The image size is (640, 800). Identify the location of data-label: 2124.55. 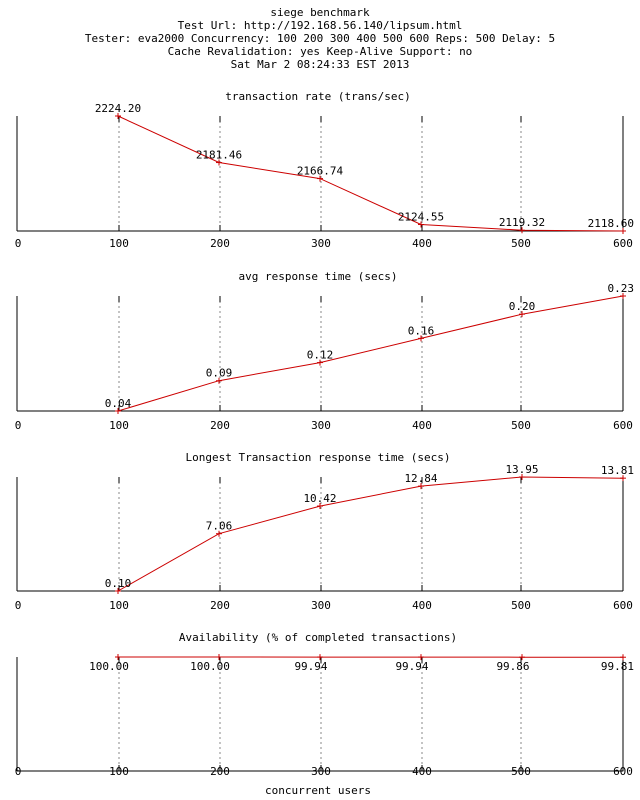
(421, 217).